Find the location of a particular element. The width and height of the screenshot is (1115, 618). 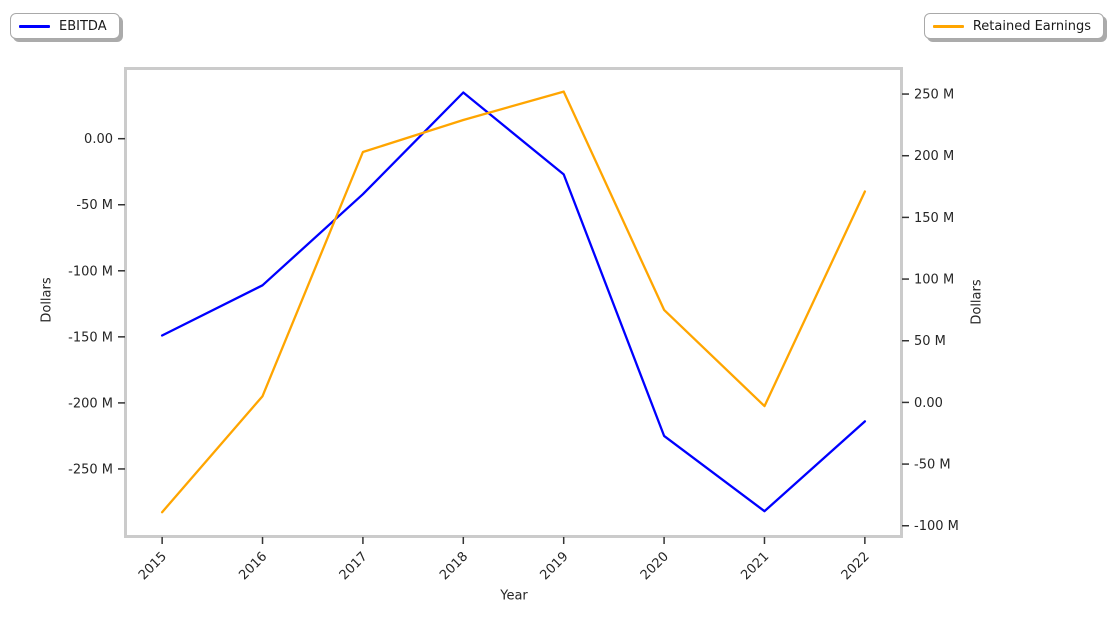

left-y-tick-label: -50 M is located at coordinates (94, 205).